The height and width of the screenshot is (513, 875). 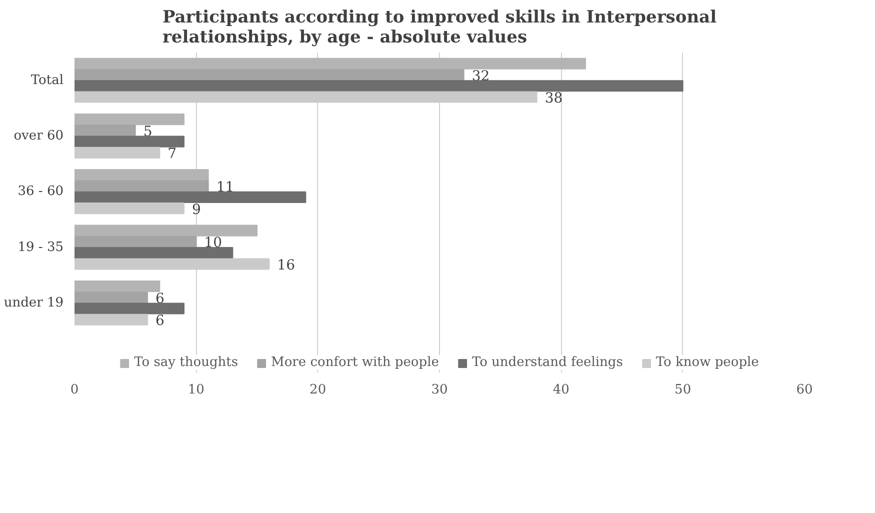 I want to click on legend-label: To say thoughts, so click(x=186, y=362).